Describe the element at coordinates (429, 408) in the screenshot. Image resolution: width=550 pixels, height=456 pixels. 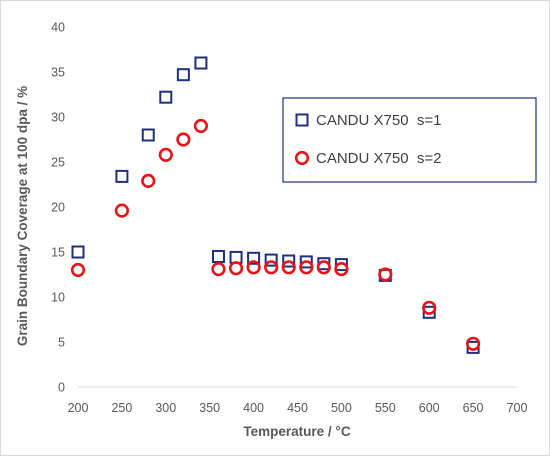
I see `x-tick-label: 600` at that location.